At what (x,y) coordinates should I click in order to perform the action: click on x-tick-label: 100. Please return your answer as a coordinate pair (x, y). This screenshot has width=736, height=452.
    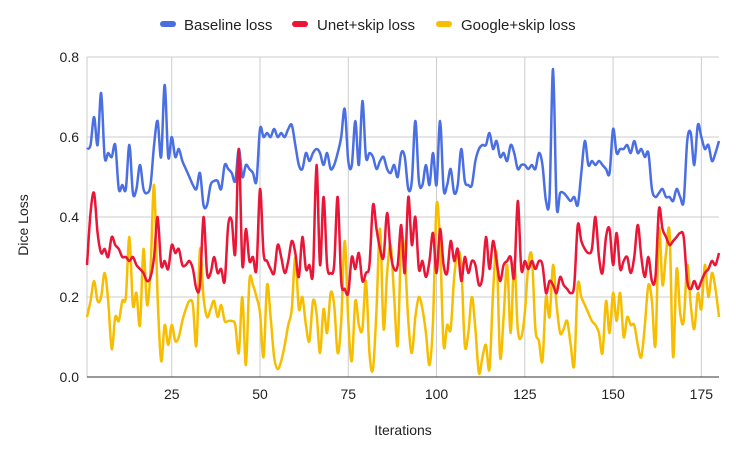
    Looking at the image, I should click on (437, 394).